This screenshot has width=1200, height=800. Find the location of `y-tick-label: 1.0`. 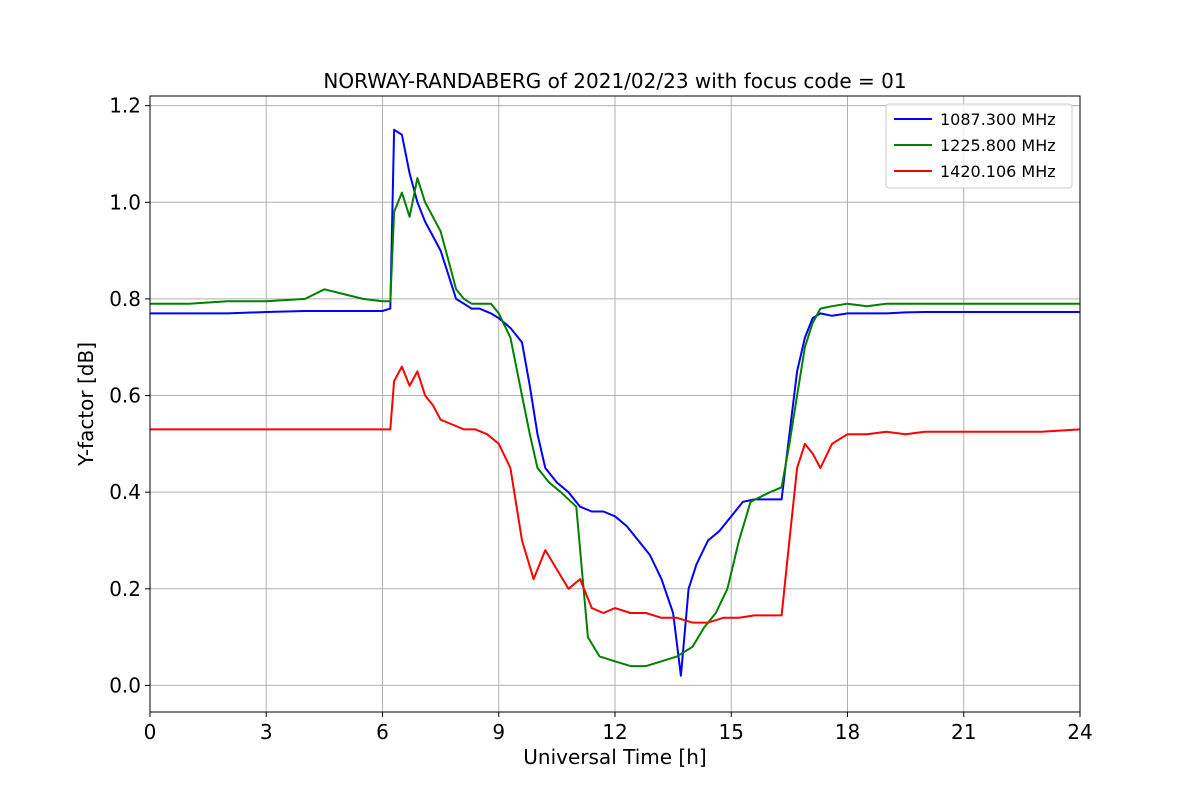

y-tick-label: 1.0 is located at coordinates (125, 202).